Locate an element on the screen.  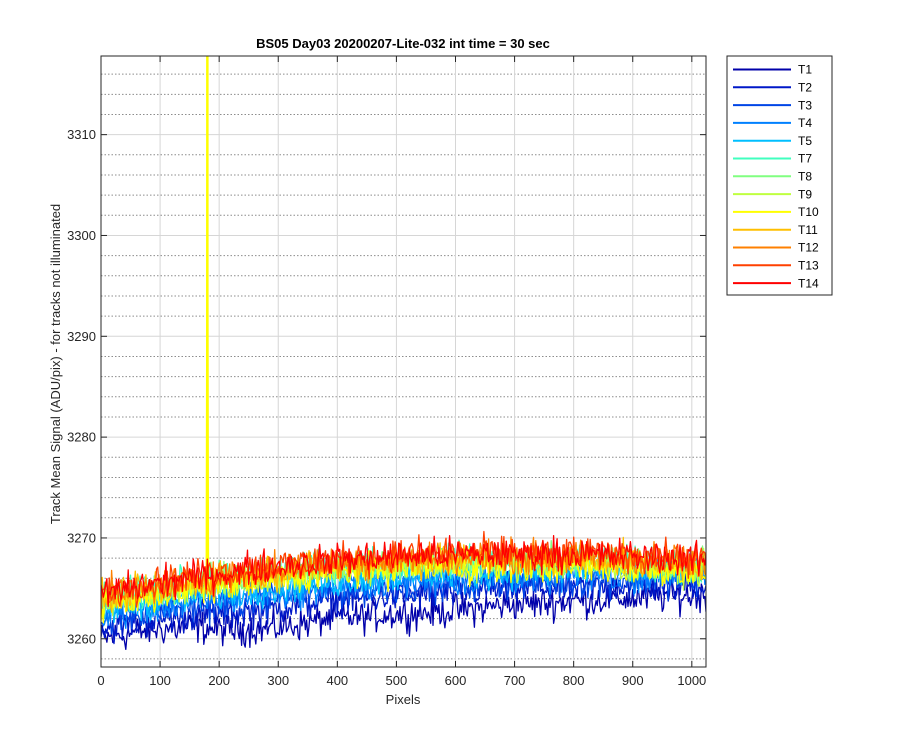
legend-label-t12: T12 is located at coordinates (808, 248).